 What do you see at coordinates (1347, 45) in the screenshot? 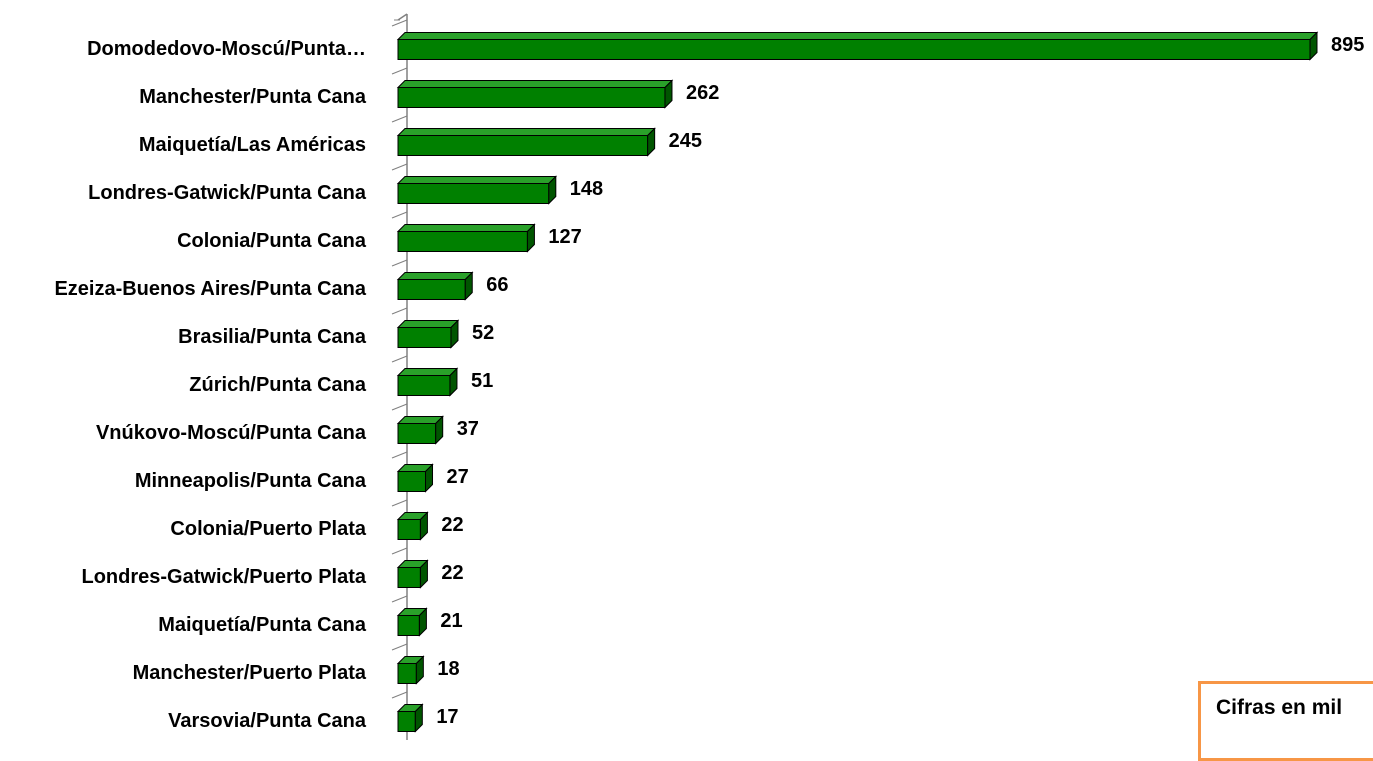
I see `data-label: 895` at bounding box center [1347, 45].